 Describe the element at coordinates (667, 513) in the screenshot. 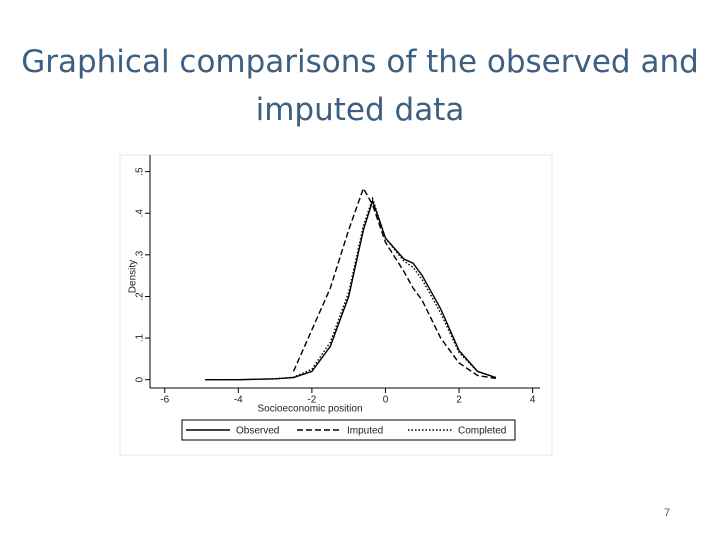

I see `page-number: 7` at that location.